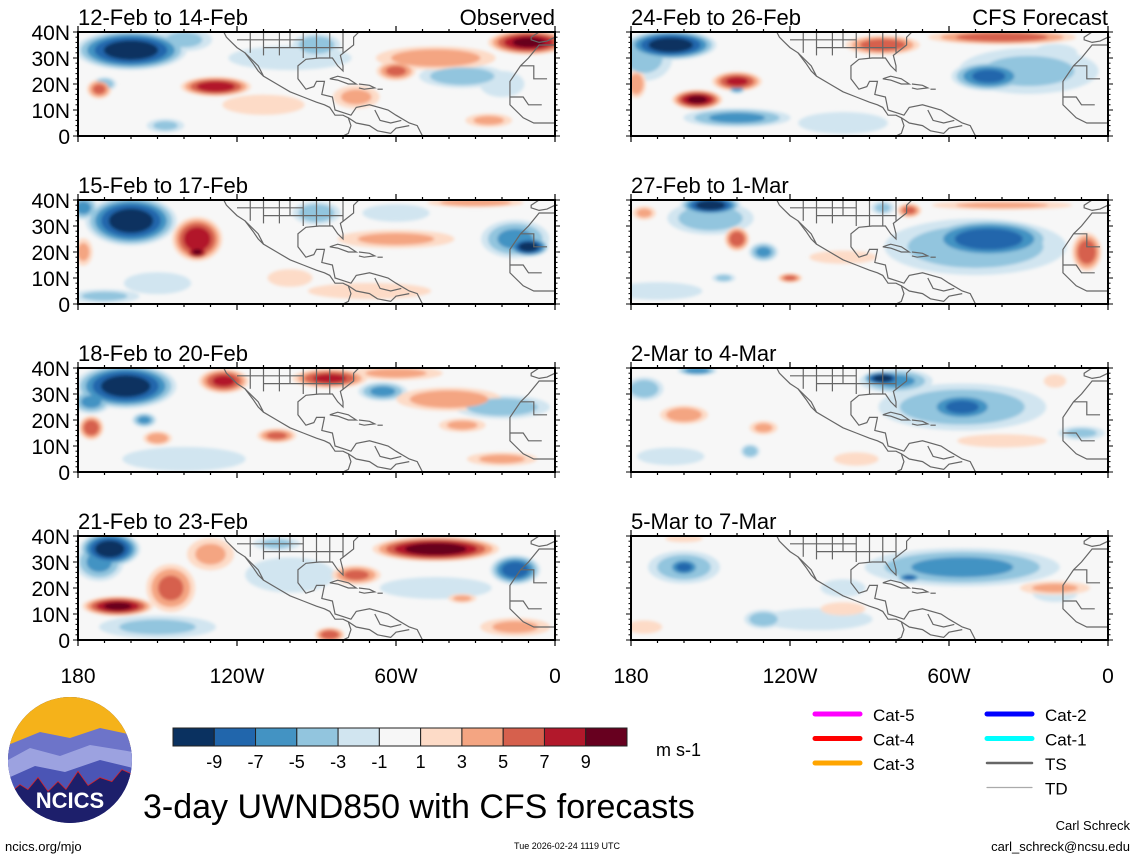  Describe the element at coordinates (894, 740) in the screenshot. I see `storm-legend-label: Cat-4` at that location.